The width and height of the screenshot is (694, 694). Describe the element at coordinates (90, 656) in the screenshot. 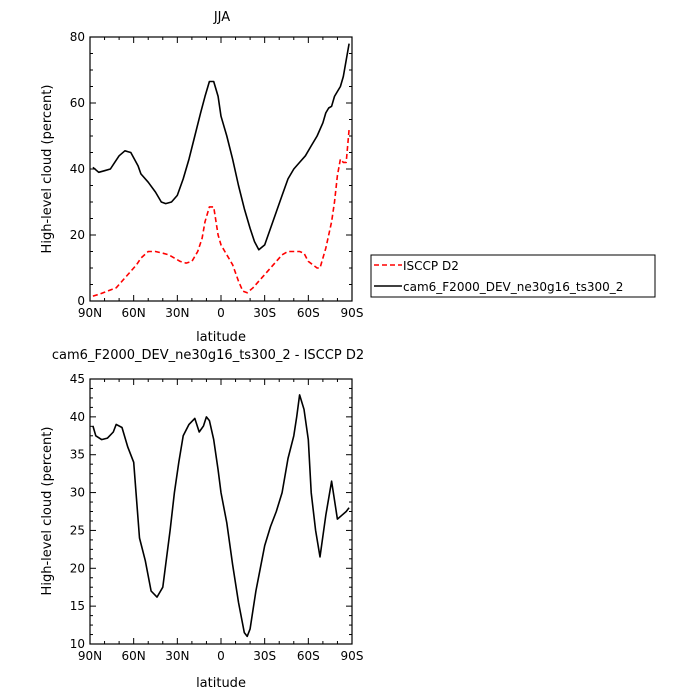

I see `bottom-x-tick-label: 90N` at that location.